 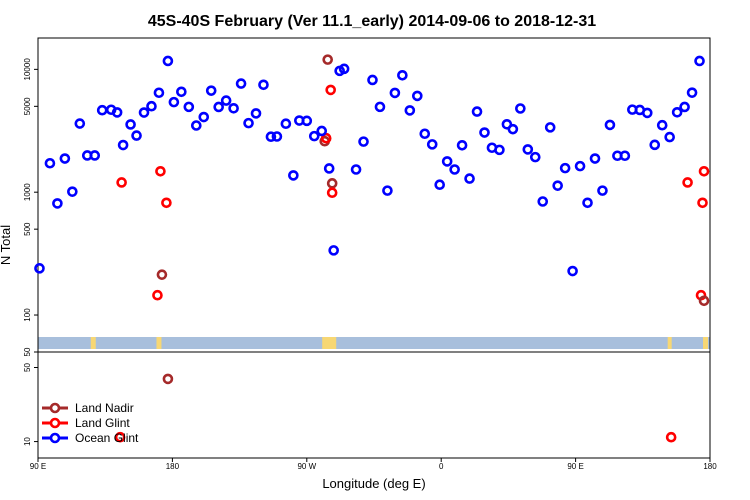 What do you see at coordinates (373, 464) in the screenshot?
I see `x-axis: 90 E 180 90 W 0 90 E 180` at bounding box center [373, 464].